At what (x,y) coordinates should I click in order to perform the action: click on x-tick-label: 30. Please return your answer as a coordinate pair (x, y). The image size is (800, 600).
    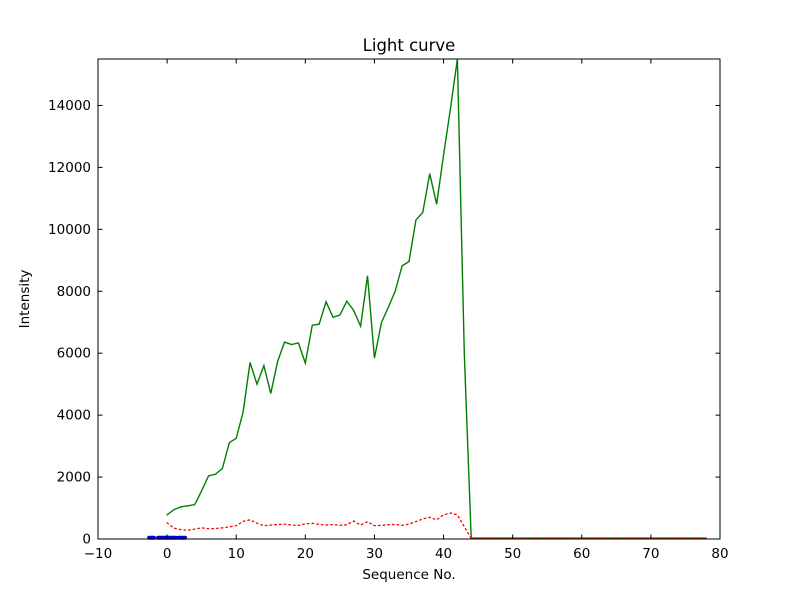
    Looking at the image, I should click on (374, 554).